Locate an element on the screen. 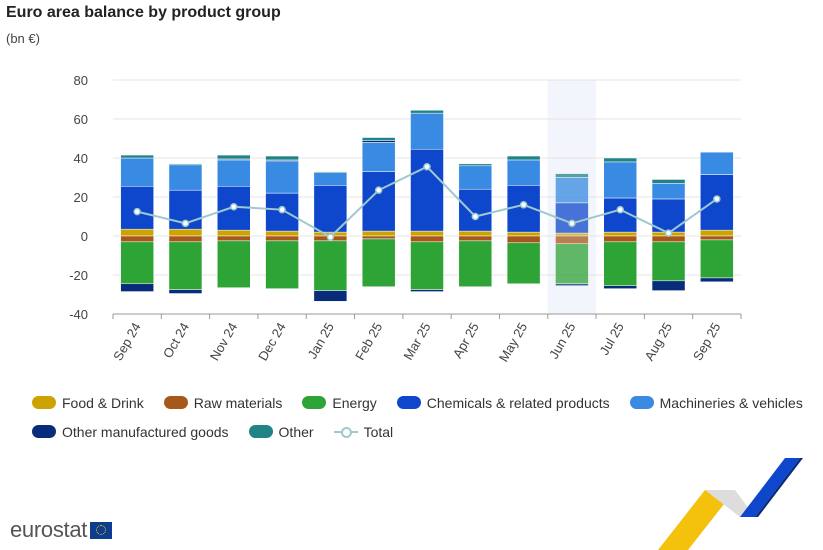 This screenshot has width=823, height=550. eurostat-decoration is located at coordinates (730, 504).